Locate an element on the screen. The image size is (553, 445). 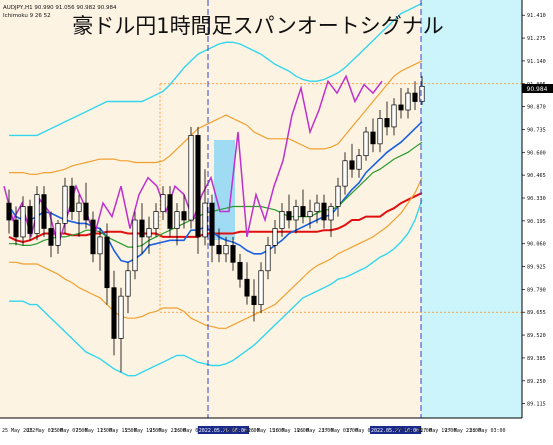
y-tick-label: 91.275 is located at coordinates (536, 39).